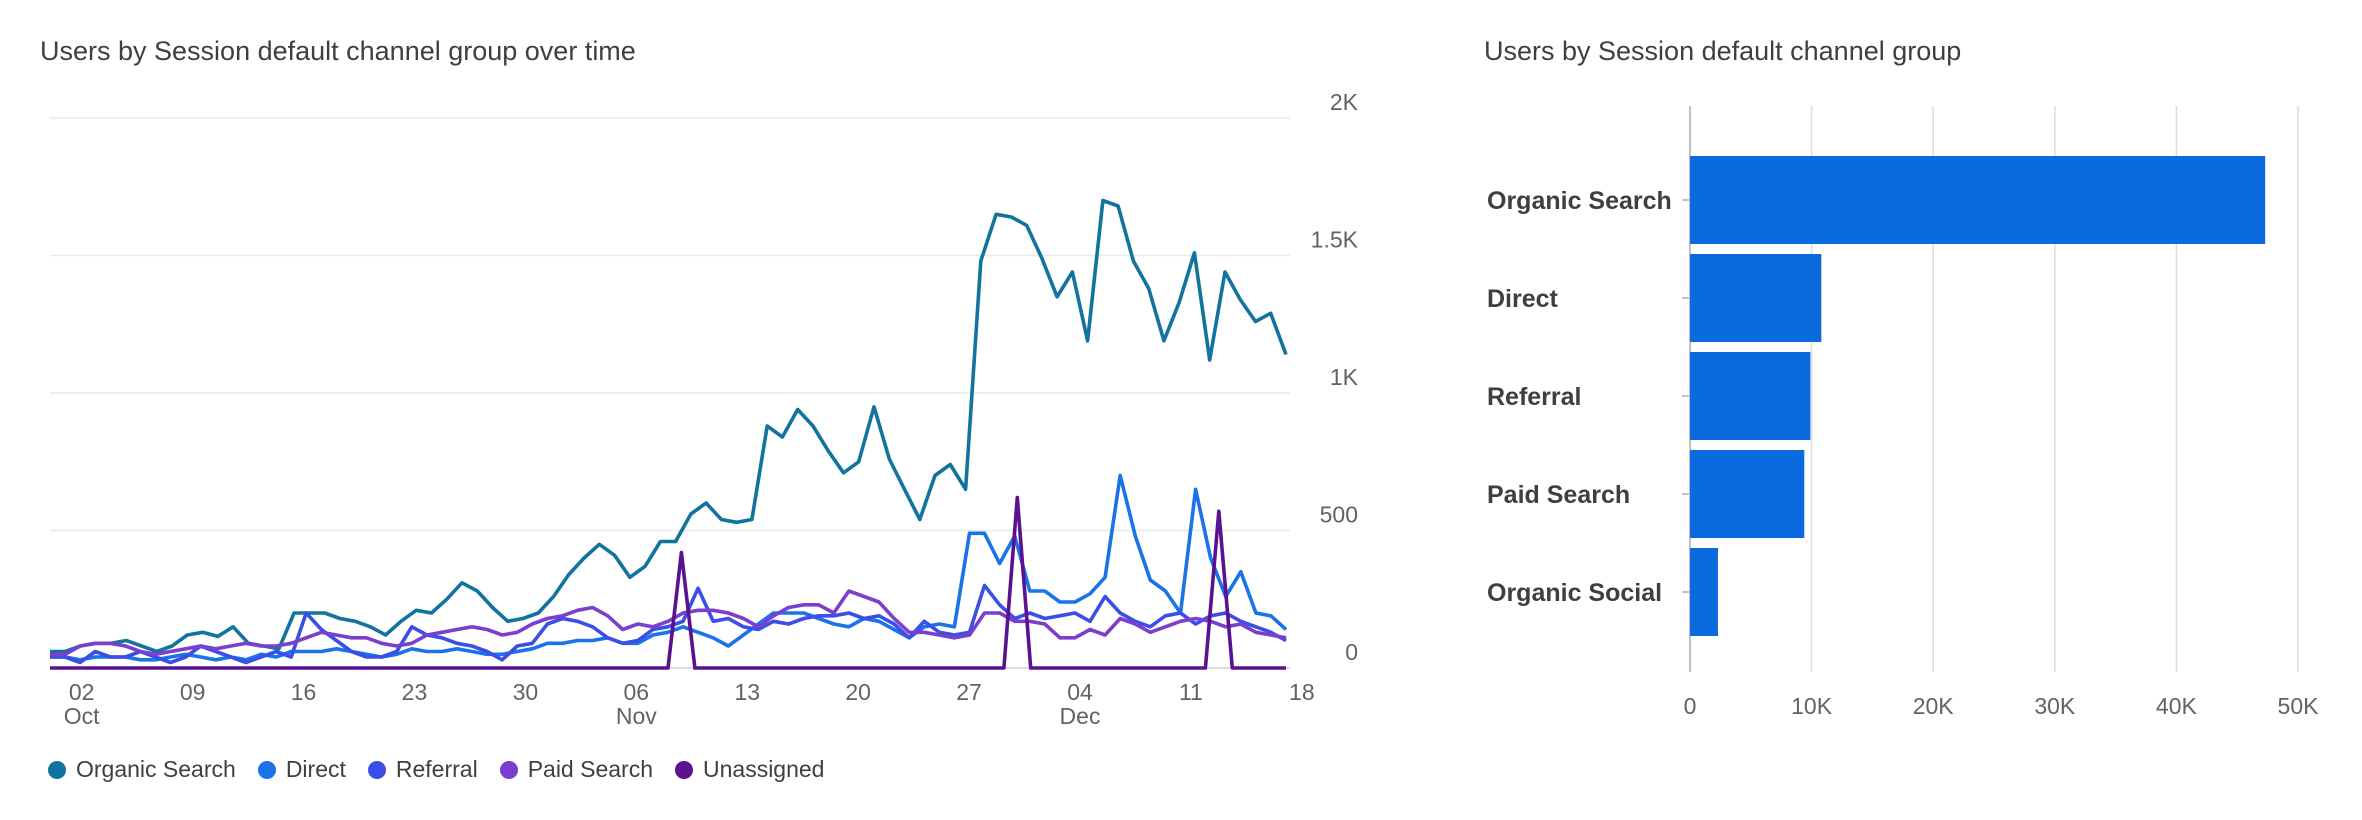  Describe the element at coordinates (82, 692) in the screenshot. I see `x-tick-label: 02` at that location.